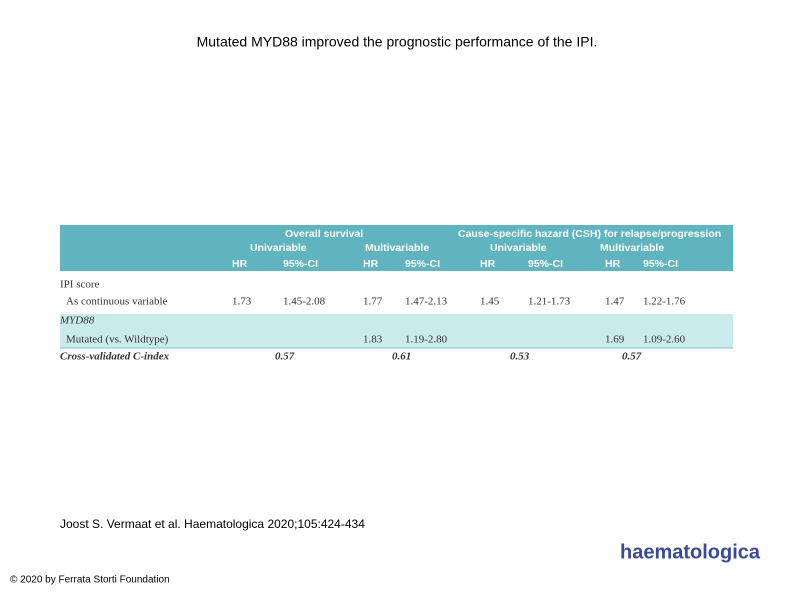 Image resolution: width=794 pixels, height=600 pixels. I want to click on logo: haematologica, so click(690, 552).